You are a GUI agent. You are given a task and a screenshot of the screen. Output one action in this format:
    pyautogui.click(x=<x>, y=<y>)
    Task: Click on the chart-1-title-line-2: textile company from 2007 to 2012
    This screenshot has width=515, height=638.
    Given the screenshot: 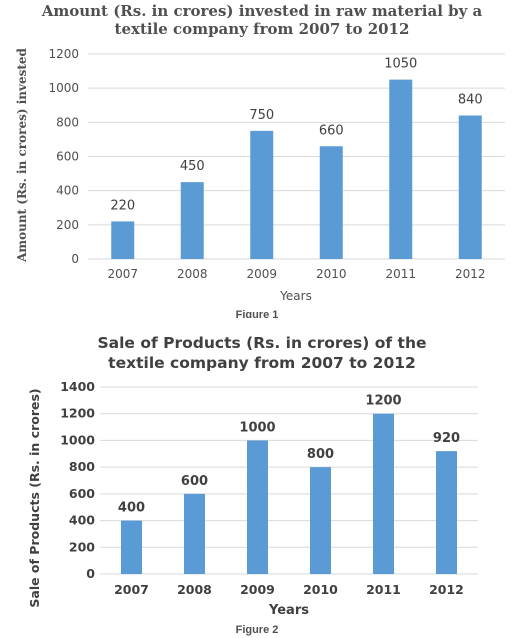 What is the action you would take?
    pyautogui.click(x=262, y=29)
    